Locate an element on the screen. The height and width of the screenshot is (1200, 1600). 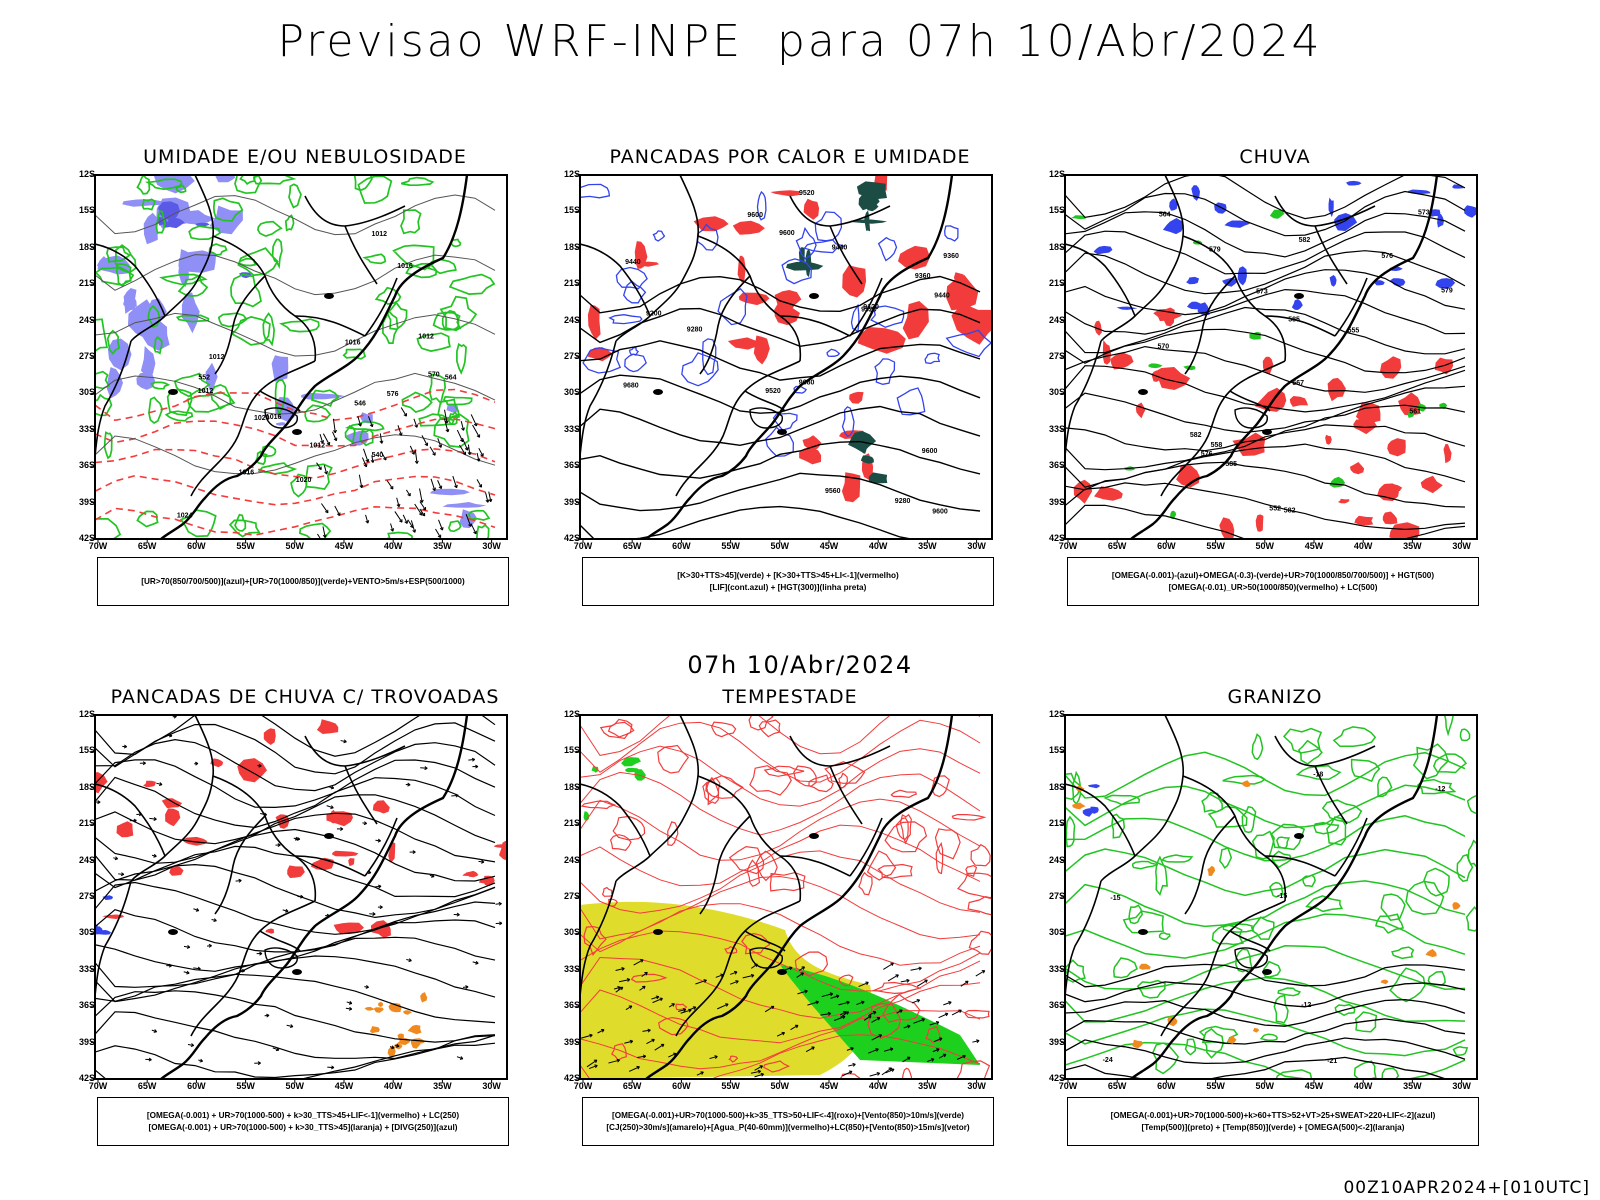
contour-label: 576 is located at coordinates (393, 394).